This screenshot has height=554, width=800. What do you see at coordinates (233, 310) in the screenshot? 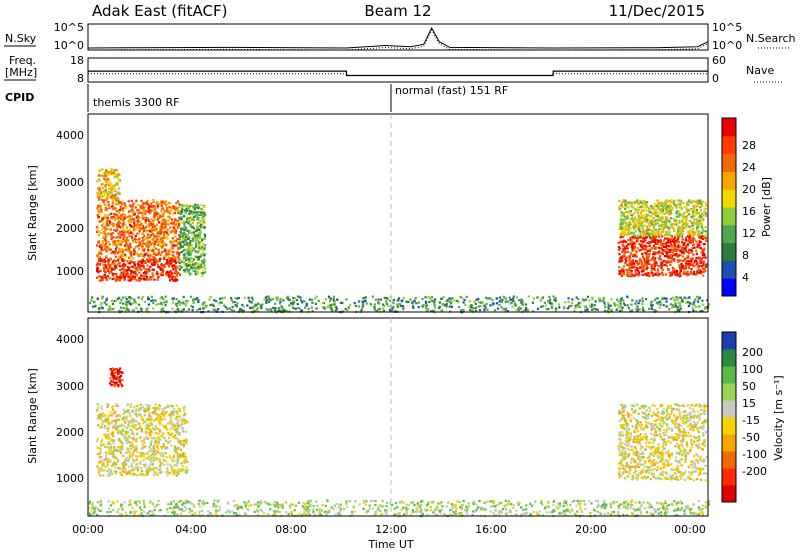
I see `power-dots-point-2065` at bounding box center [233, 310].